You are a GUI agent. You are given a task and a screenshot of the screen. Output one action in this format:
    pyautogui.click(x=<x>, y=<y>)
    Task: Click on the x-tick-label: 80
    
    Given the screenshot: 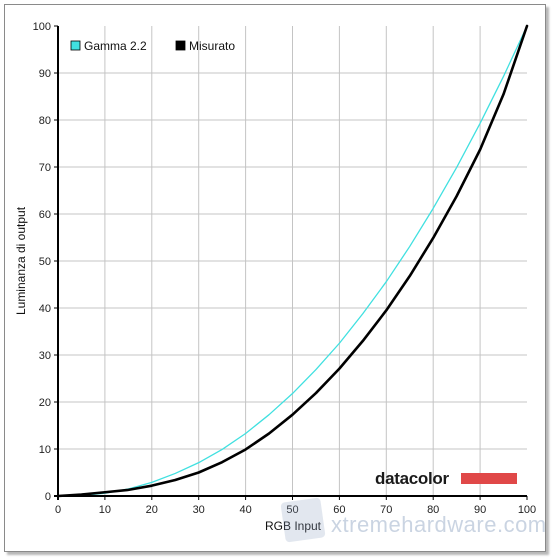 What is the action you would take?
    pyautogui.click(x=433, y=510)
    